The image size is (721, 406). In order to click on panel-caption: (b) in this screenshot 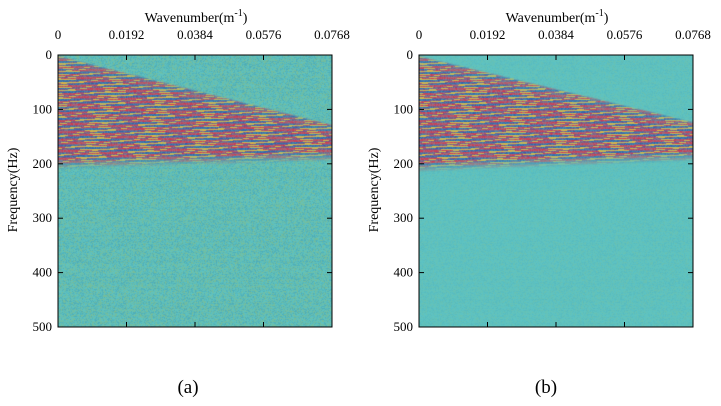, I will do `click(546, 387)`.